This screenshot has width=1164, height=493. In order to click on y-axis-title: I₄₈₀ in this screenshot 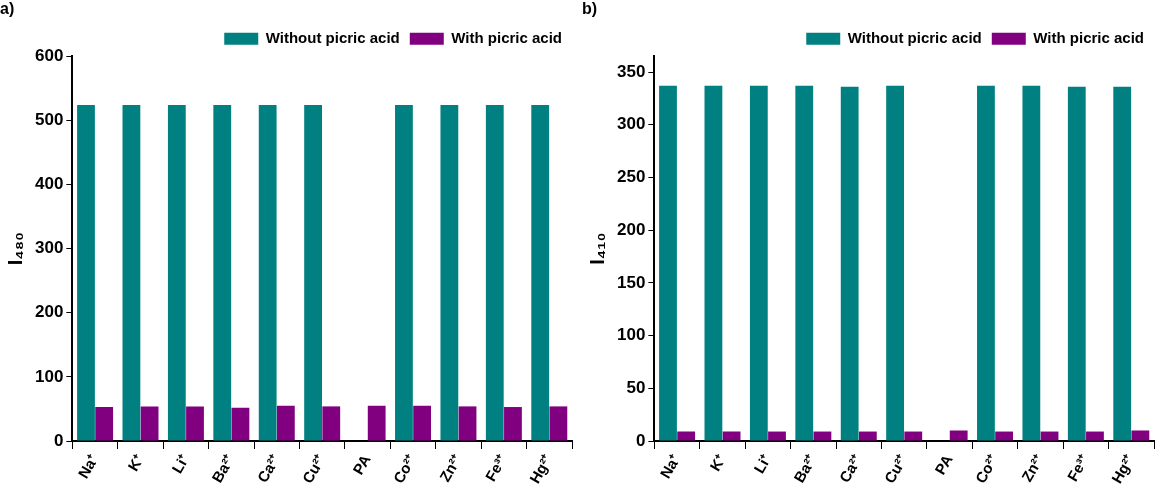, I will do `click(14, 248)`.